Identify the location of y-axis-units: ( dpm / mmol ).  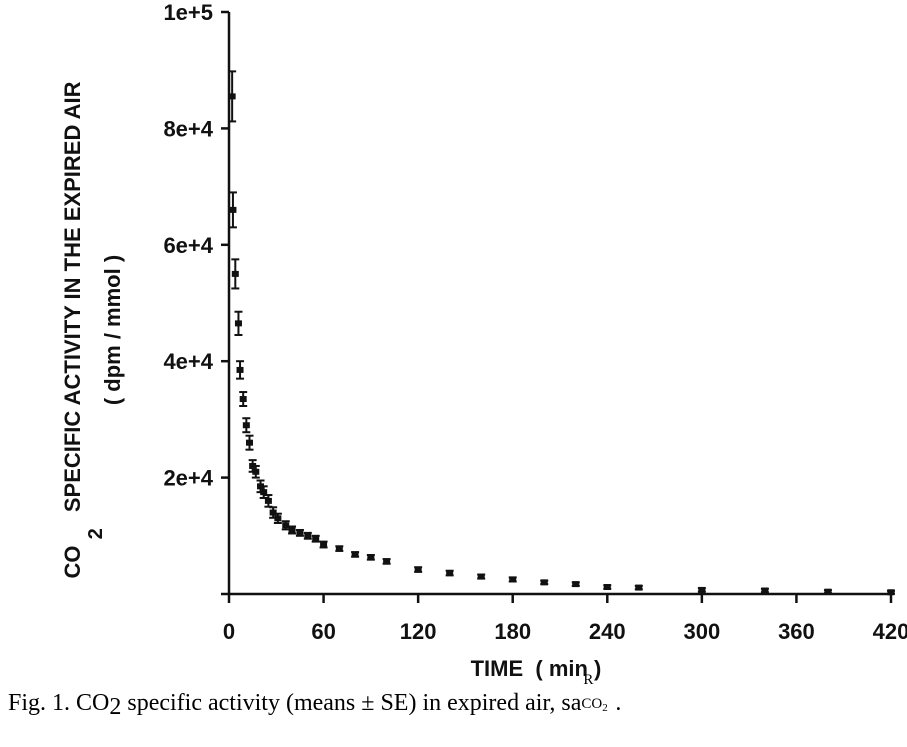
(112, 330).